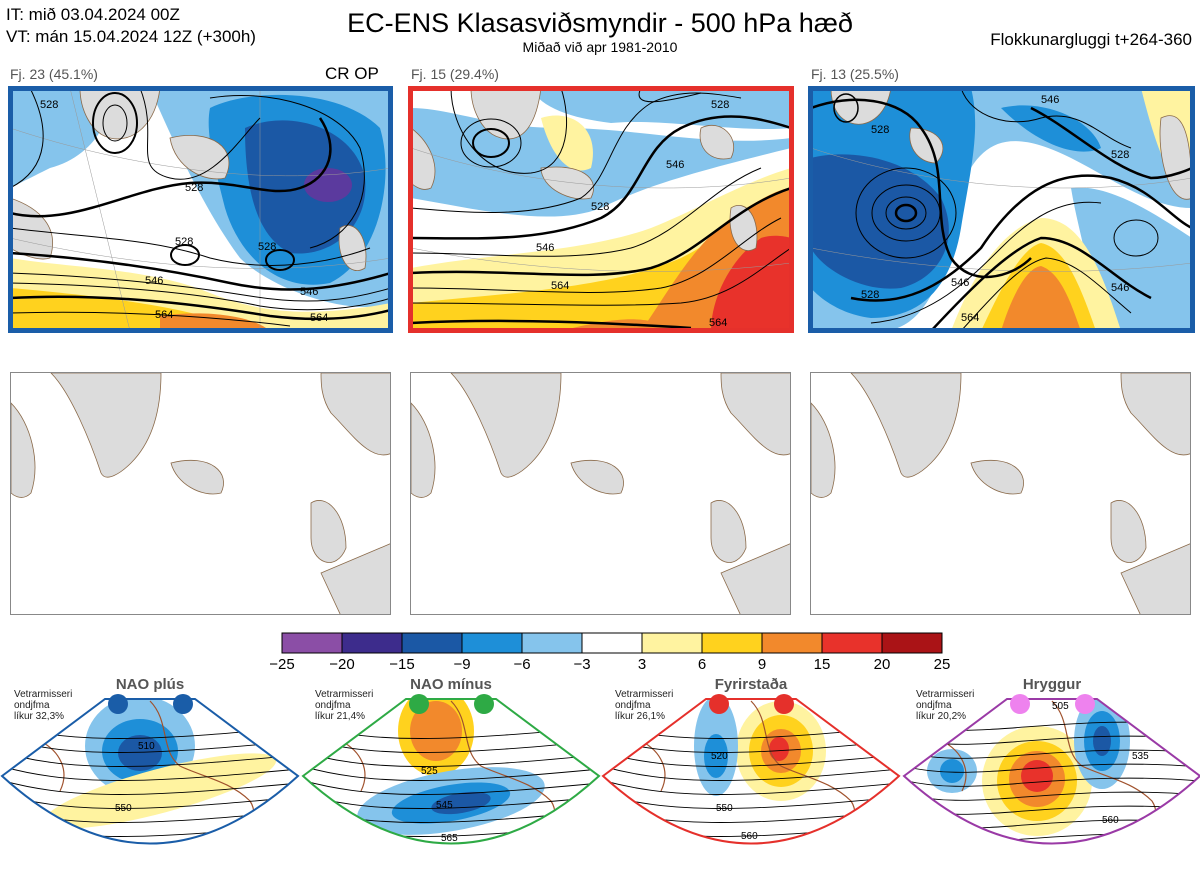 The height and width of the screenshot is (871, 1200). What do you see at coordinates (462, 664) in the screenshot?
I see `colorbar-tick-label: −9` at bounding box center [462, 664].